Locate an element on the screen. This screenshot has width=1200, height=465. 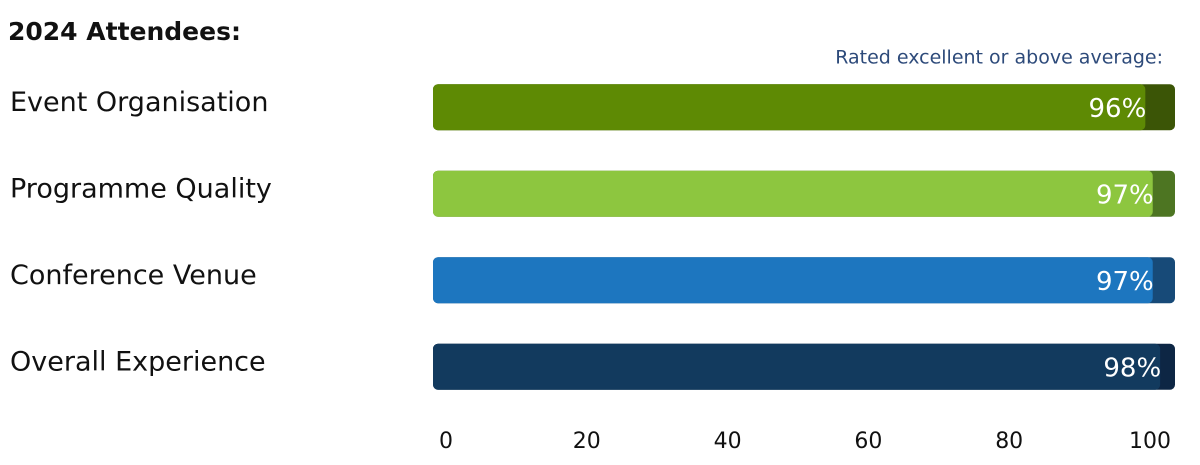
x-tick-label: 100 is located at coordinates (1150, 441).